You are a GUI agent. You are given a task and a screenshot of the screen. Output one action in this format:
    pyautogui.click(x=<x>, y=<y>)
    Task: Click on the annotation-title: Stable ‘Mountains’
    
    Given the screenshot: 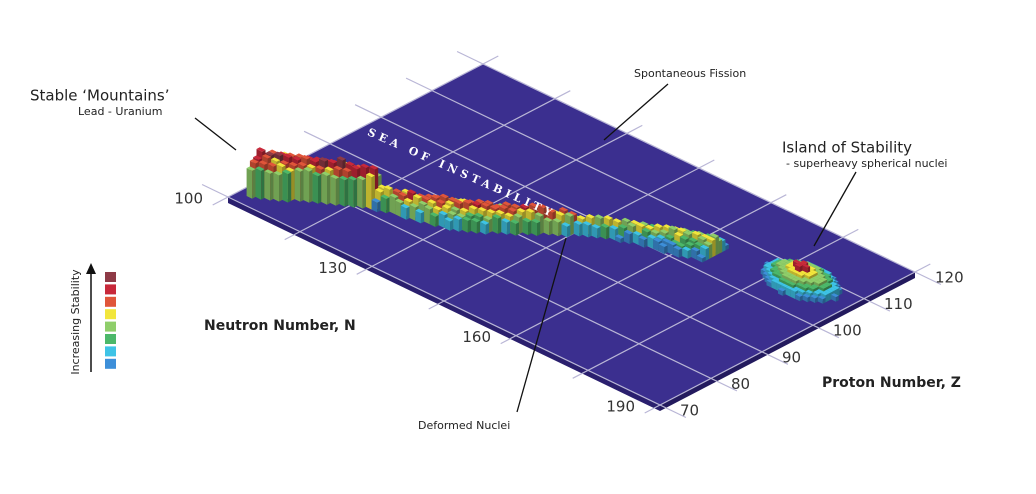 What is the action you would take?
    pyautogui.click(x=100, y=96)
    